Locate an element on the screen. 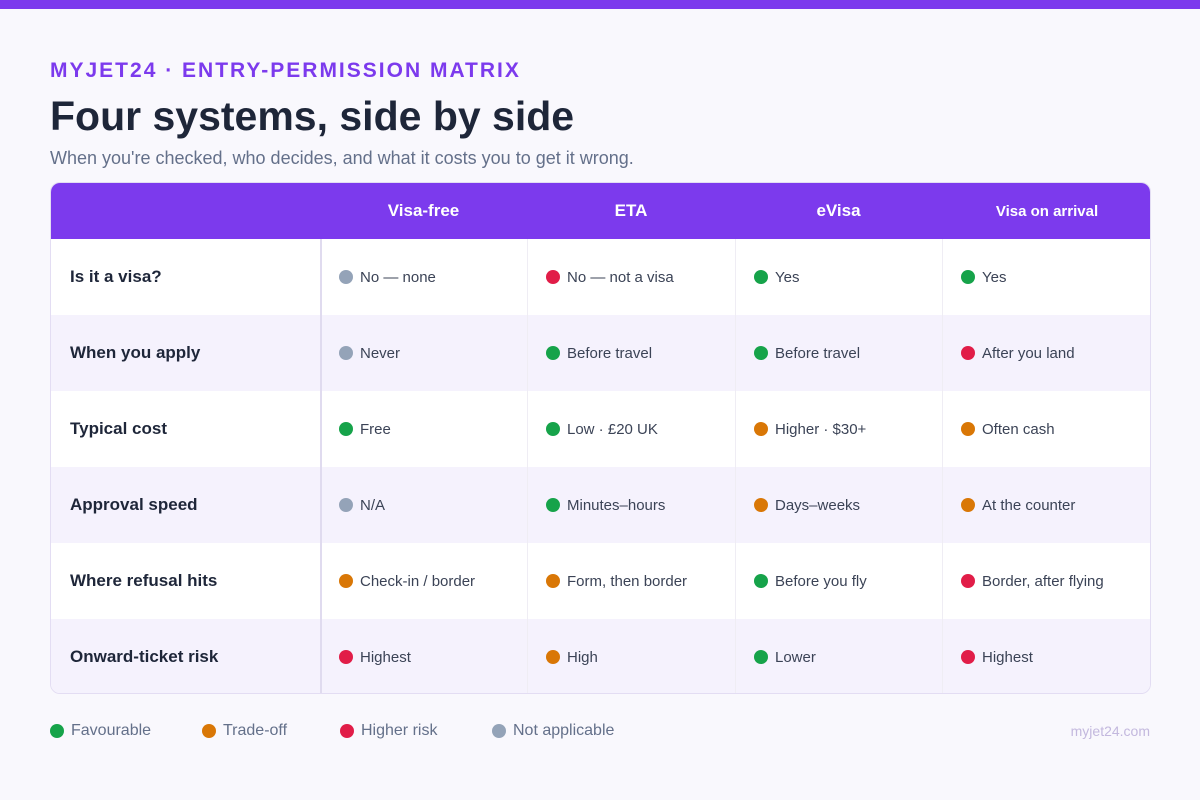 The width and height of the screenshot is (1200, 800). legend-item: Not applicable is located at coordinates (553, 731).